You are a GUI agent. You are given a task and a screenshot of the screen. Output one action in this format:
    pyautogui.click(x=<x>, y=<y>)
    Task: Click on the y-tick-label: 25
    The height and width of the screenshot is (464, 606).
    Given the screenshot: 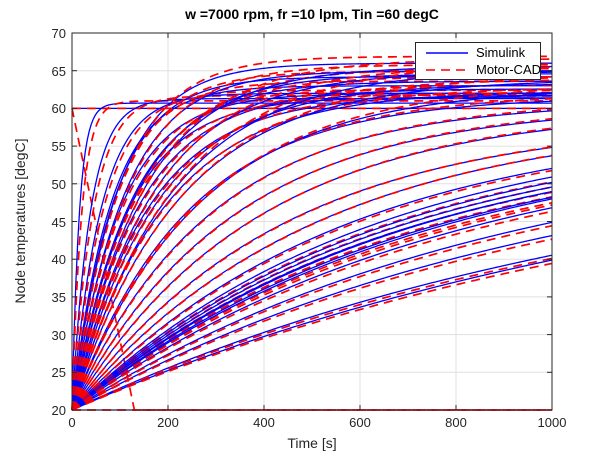 What is the action you would take?
    pyautogui.click(x=58, y=373)
    